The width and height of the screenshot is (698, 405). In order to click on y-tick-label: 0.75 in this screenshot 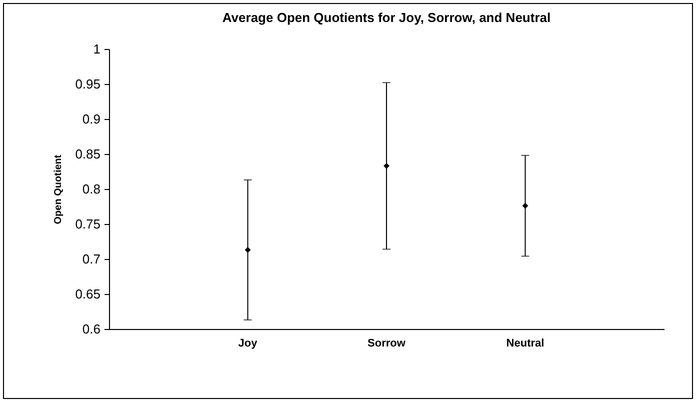, I will do `click(87, 224)`.